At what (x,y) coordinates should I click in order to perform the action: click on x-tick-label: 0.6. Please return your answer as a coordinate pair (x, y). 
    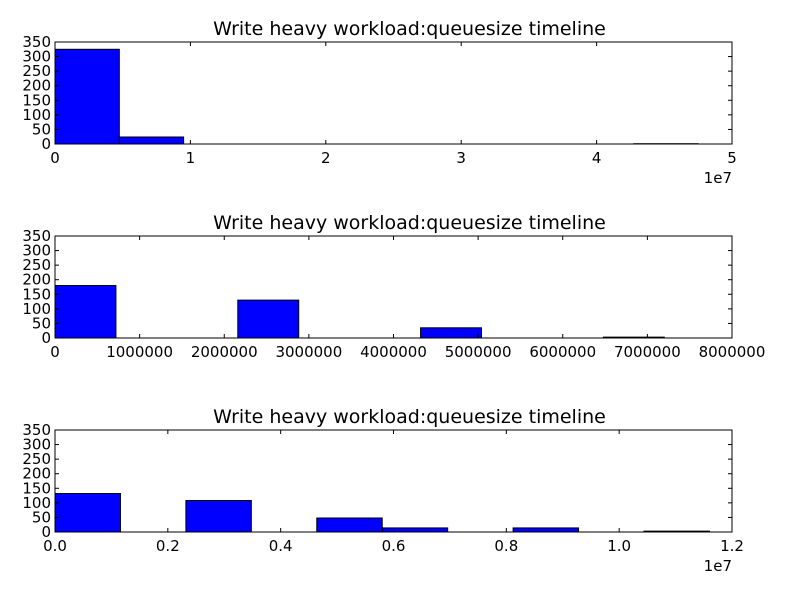
    Looking at the image, I should click on (394, 546).